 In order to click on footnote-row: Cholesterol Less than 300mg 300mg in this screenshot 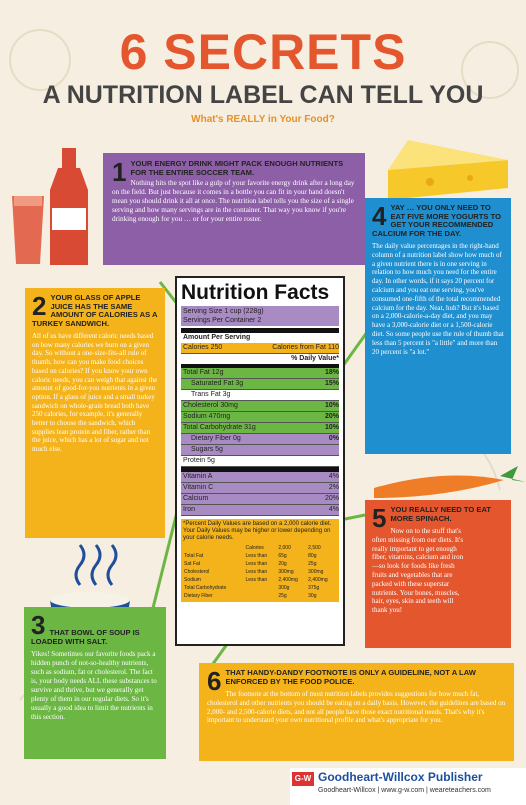, I will do `click(260, 572)`.